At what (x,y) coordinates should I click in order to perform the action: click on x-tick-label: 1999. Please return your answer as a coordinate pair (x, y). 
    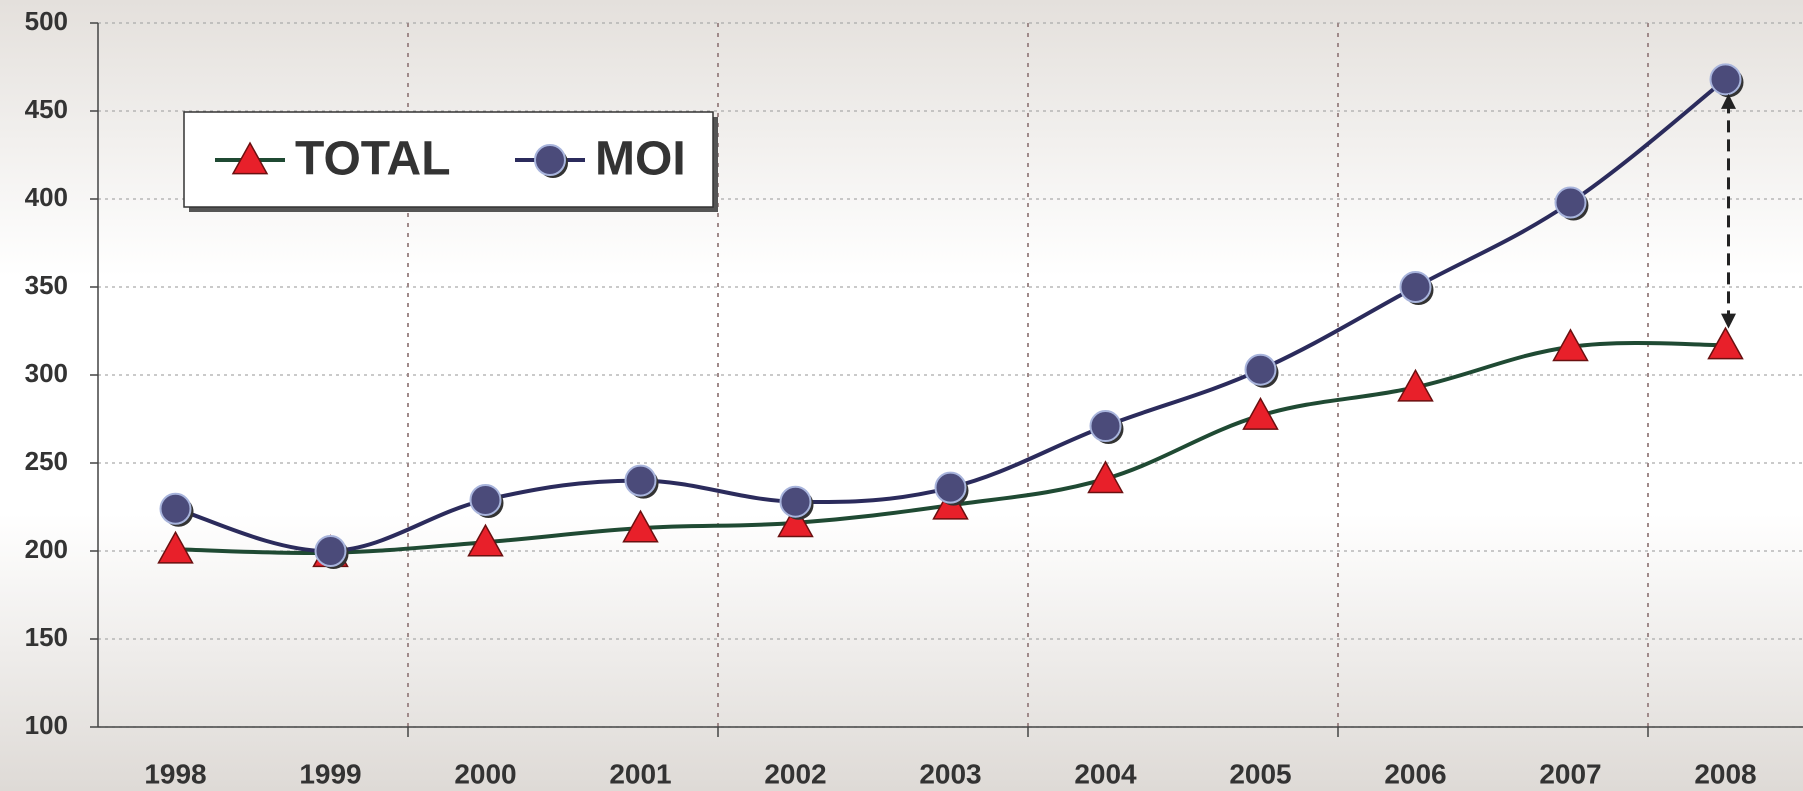
    Looking at the image, I should click on (330, 773).